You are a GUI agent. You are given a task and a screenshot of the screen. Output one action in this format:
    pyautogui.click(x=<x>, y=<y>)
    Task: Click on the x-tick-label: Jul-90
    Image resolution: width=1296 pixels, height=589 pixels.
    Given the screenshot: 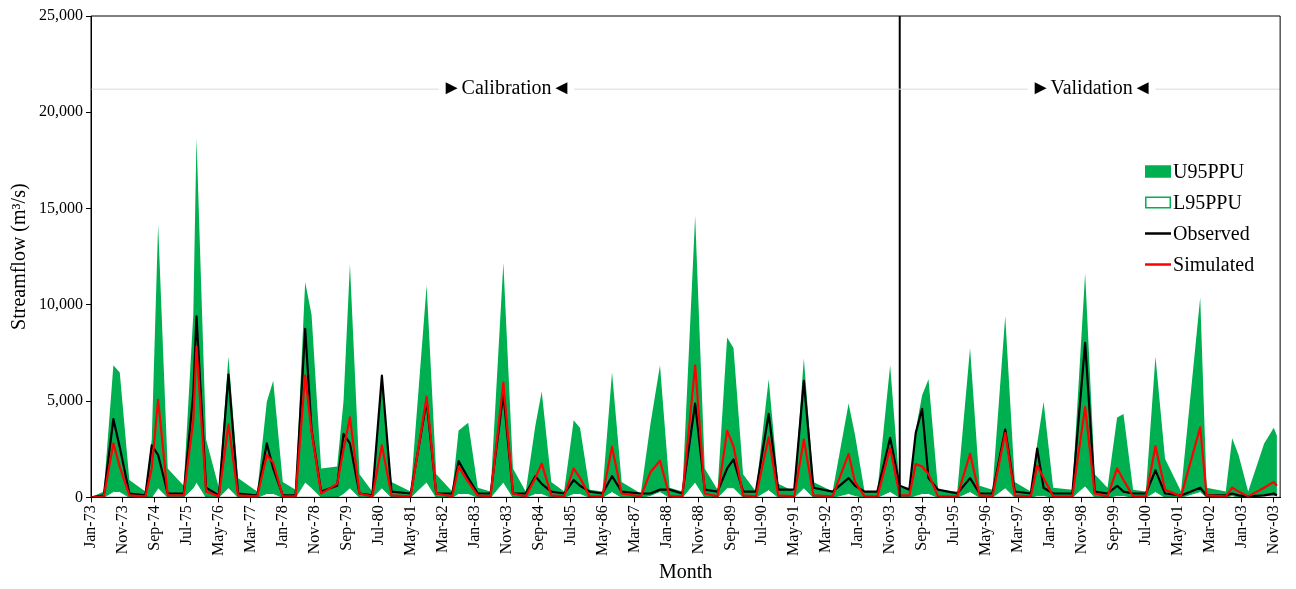 What is the action you would take?
    pyautogui.click(x=761, y=525)
    